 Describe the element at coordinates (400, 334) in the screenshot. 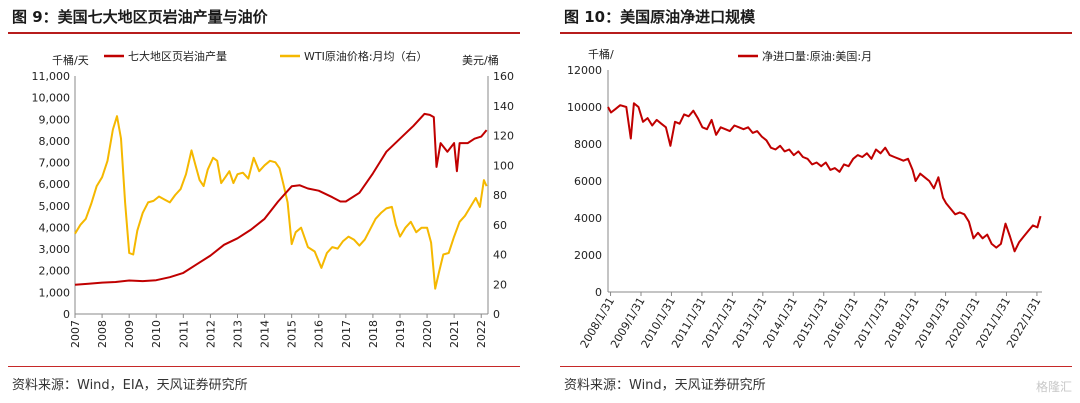

I see `x-tick-label: 2019` at that location.